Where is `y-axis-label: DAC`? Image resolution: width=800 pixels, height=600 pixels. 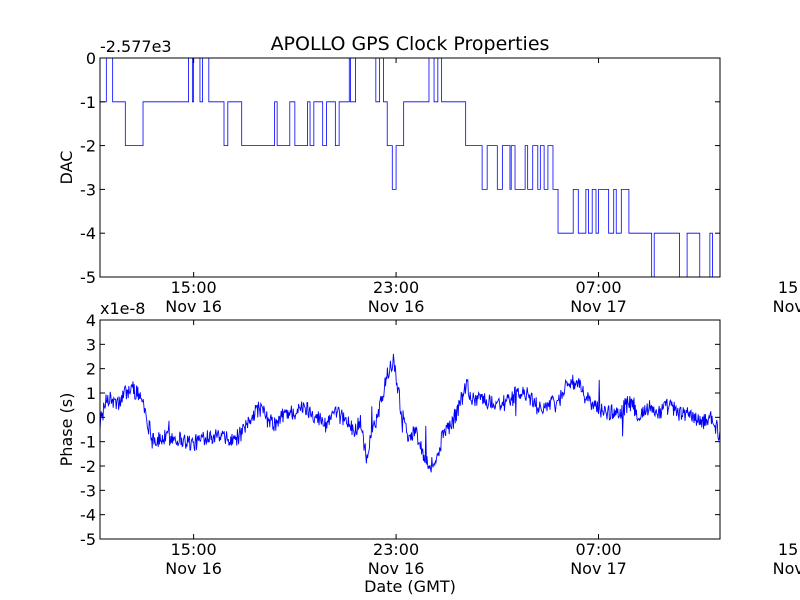
y-axis-label: DAC is located at coordinates (66, 168).